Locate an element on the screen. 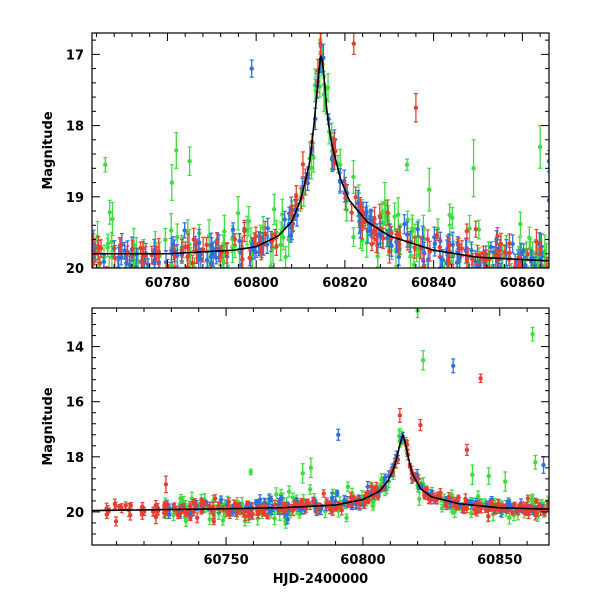 The height and width of the screenshot is (600, 600). y-tick-label: 19 is located at coordinates (75, 198).